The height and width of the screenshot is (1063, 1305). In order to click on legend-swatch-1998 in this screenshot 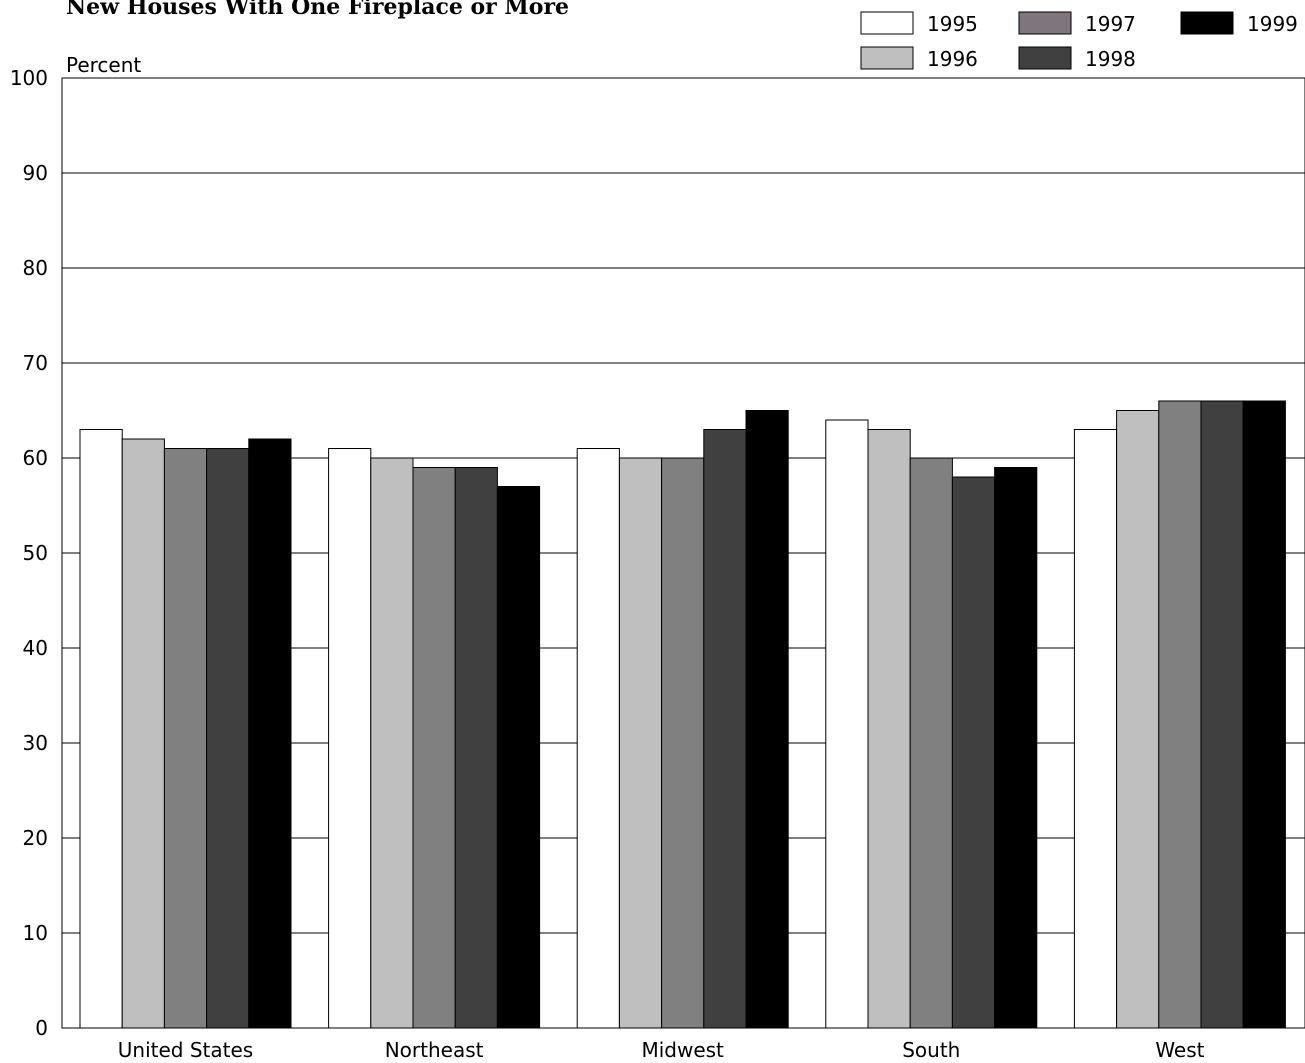, I will do `click(1045, 58)`.